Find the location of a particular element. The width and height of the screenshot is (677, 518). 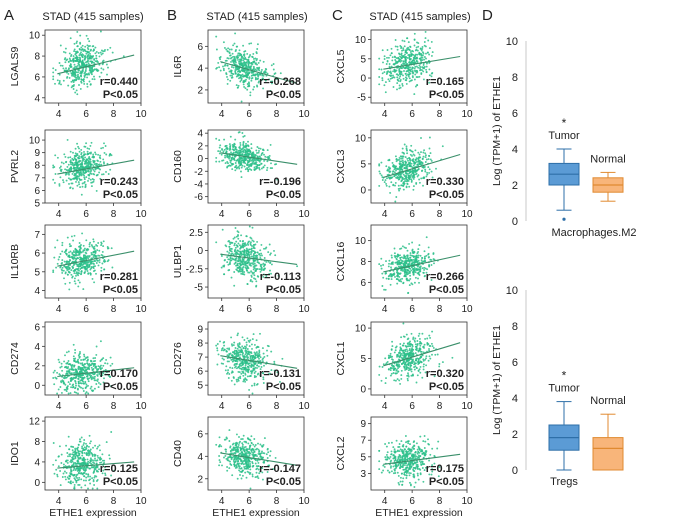

data-points is located at coordinates (83, 261).